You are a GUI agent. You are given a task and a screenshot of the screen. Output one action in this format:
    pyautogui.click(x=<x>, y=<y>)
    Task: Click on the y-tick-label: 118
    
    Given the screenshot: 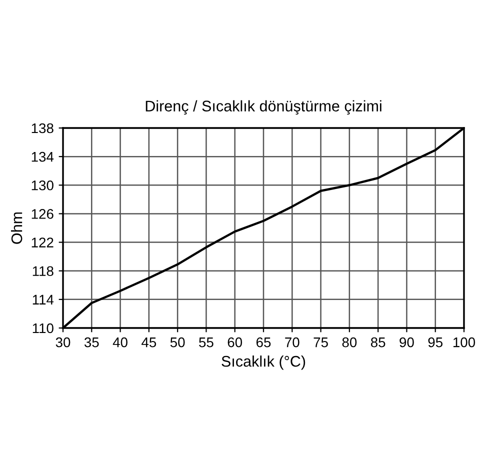 What is the action you would take?
    pyautogui.click(x=43, y=271)
    